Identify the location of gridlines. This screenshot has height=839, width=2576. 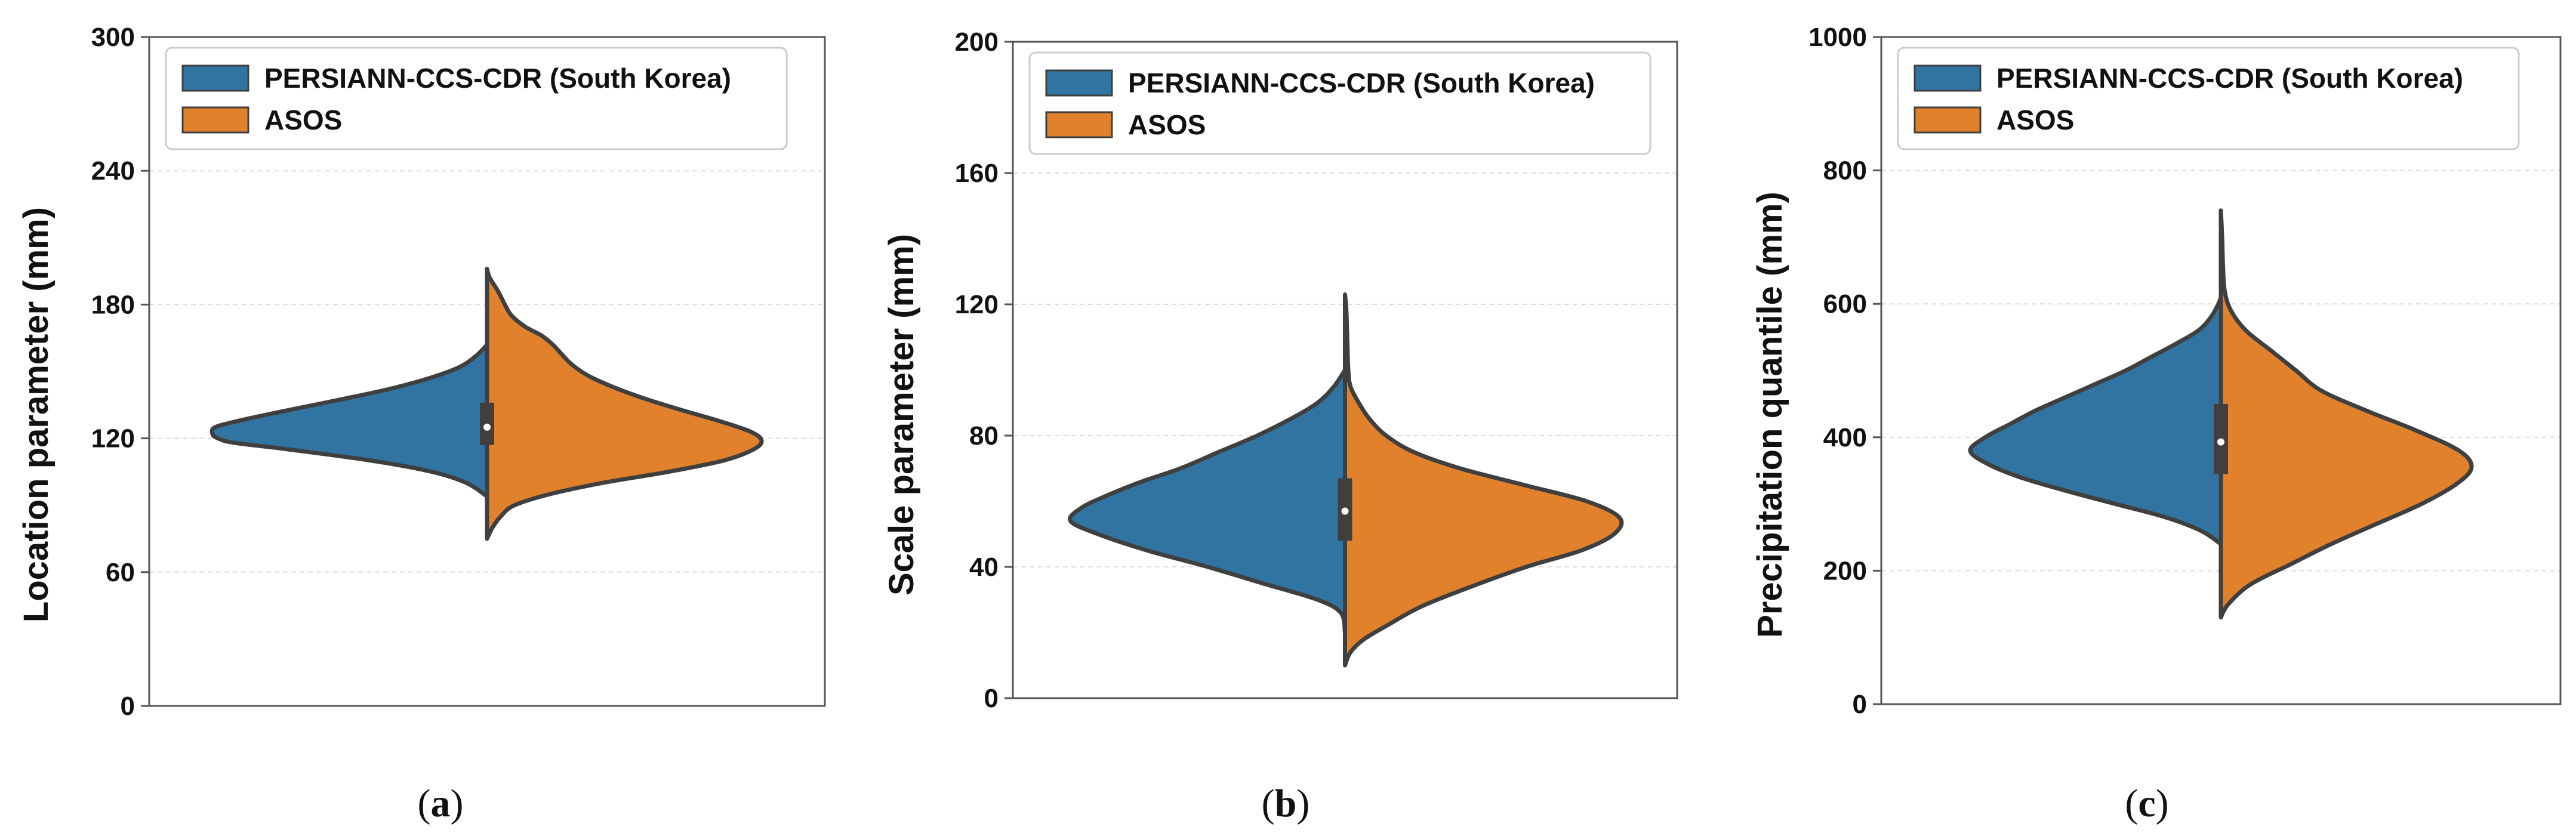
(1345, 369).